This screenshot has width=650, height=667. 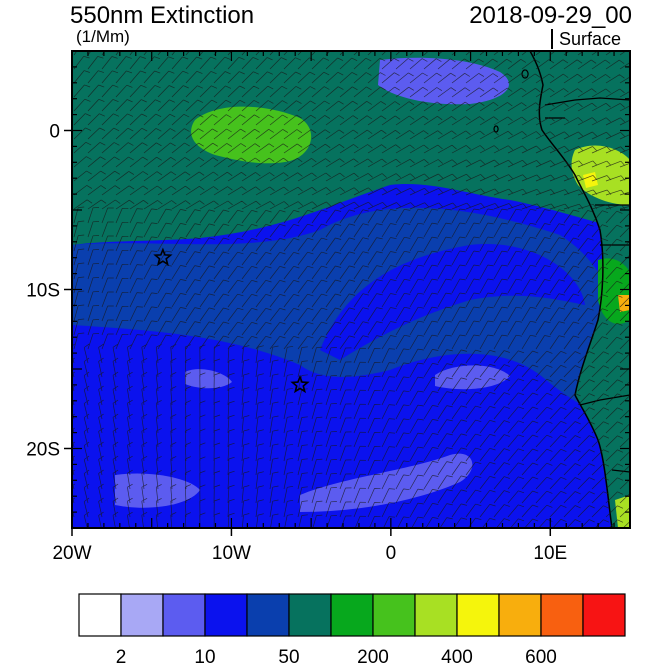 What do you see at coordinates (43, 450) in the screenshot?
I see `y-tick-label: 20S` at bounding box center [43, 450].